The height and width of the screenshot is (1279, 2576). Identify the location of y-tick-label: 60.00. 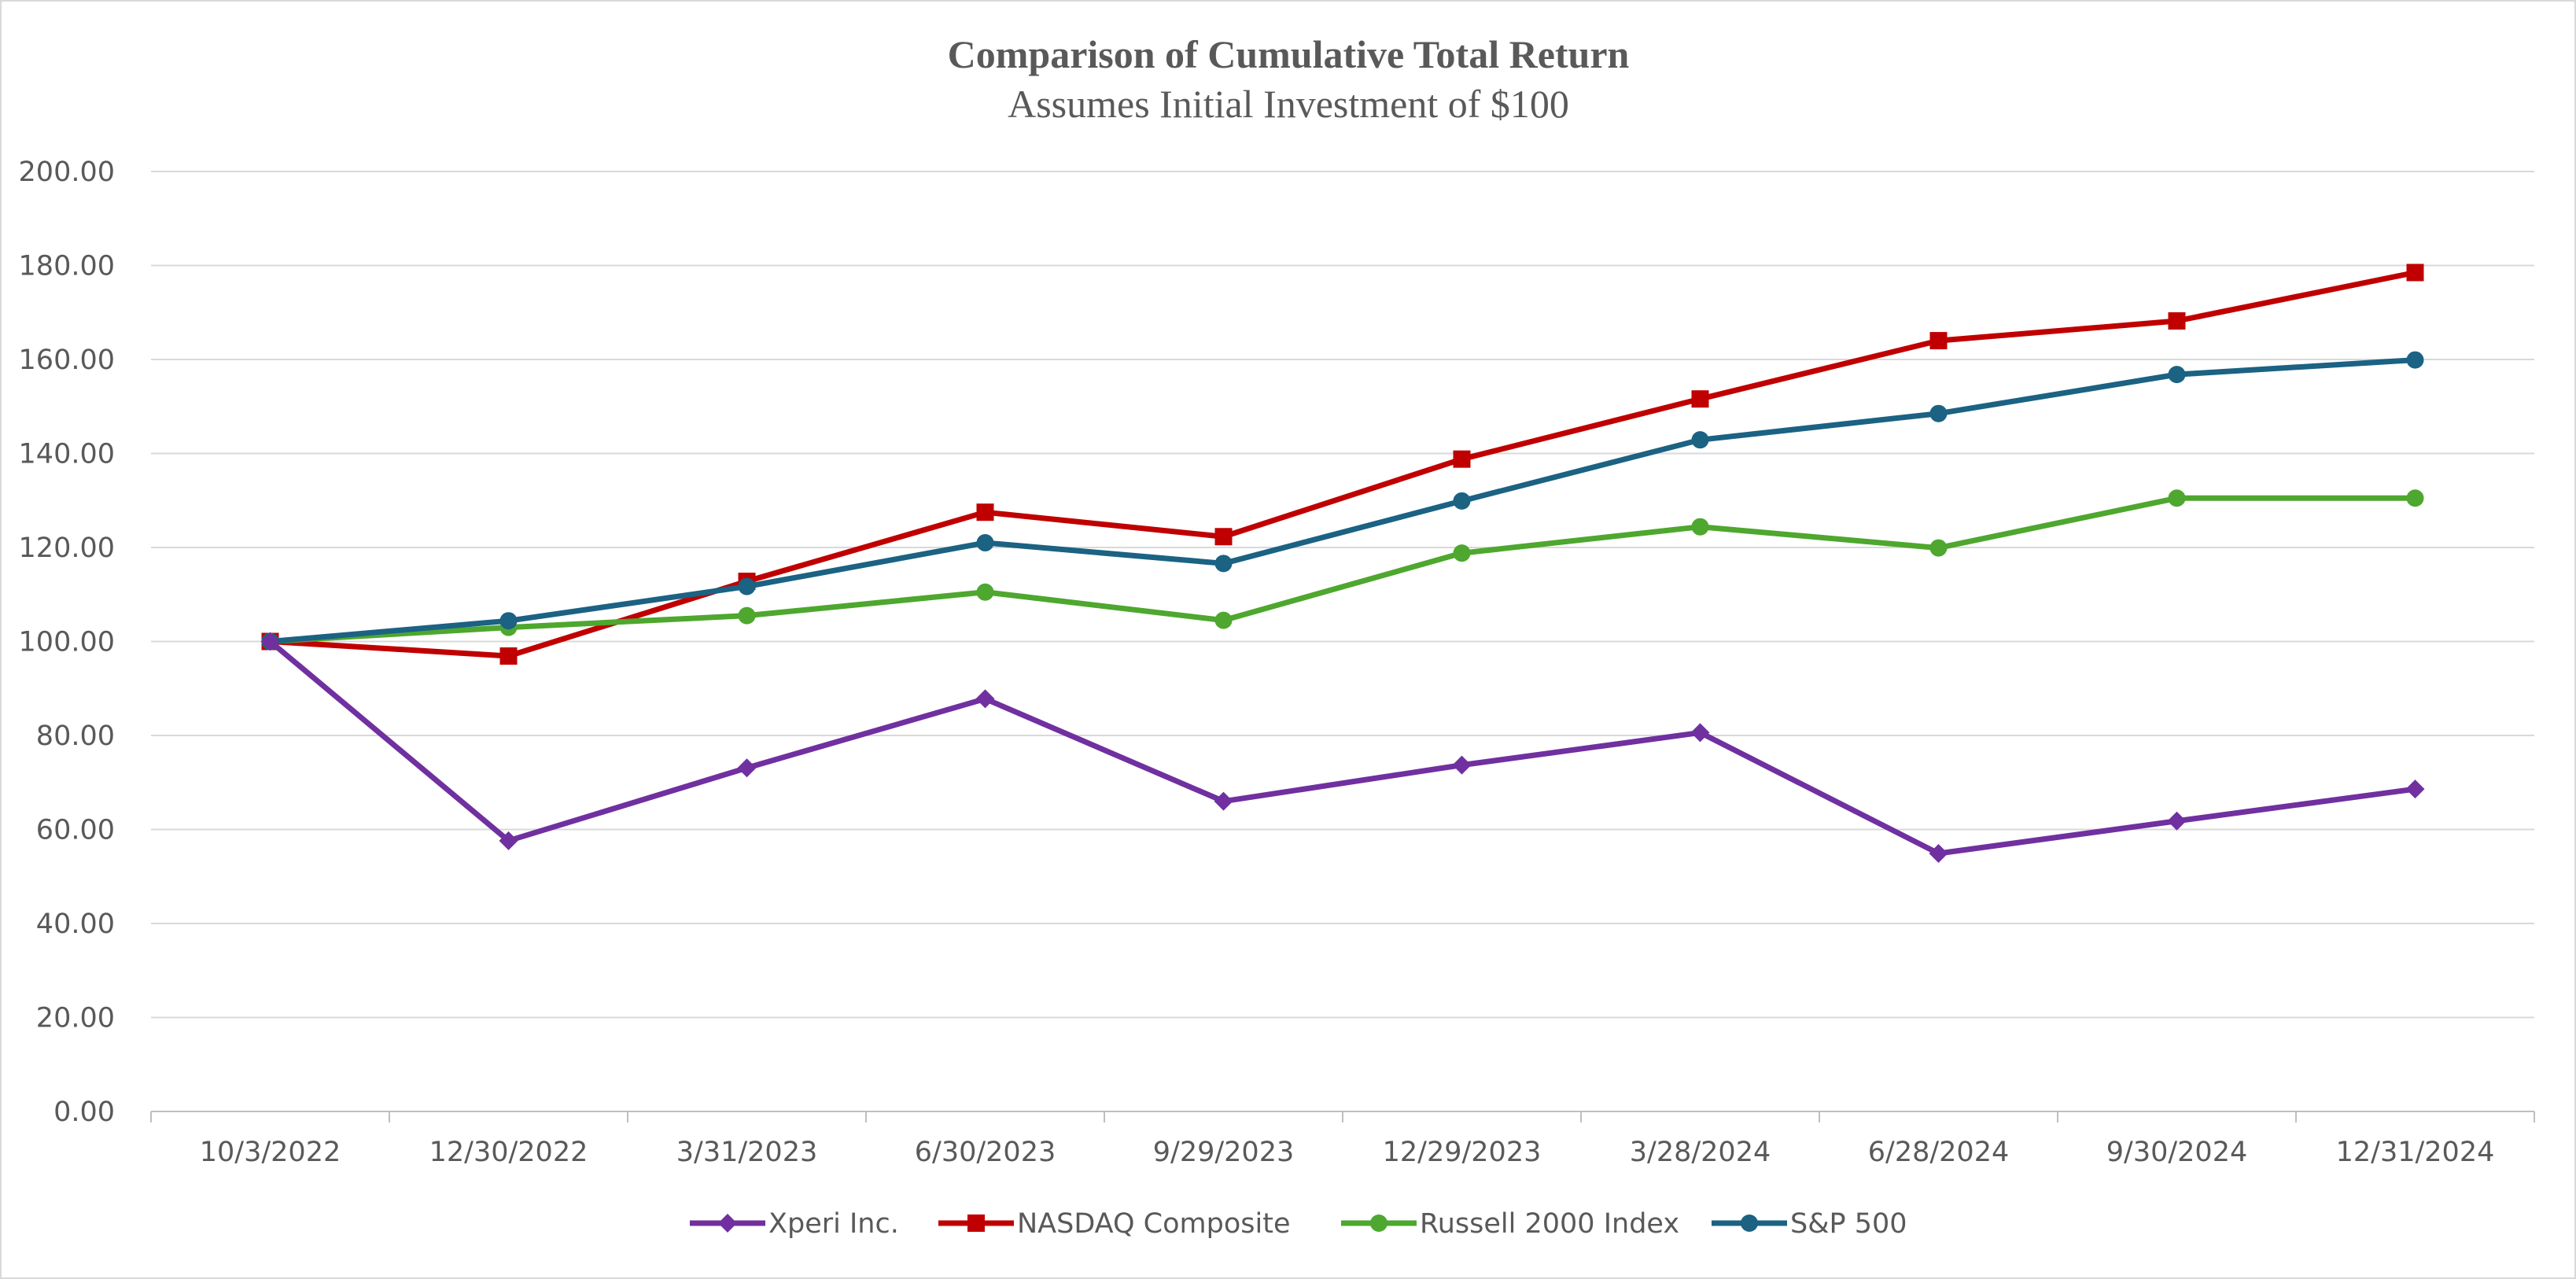
(75, 830).